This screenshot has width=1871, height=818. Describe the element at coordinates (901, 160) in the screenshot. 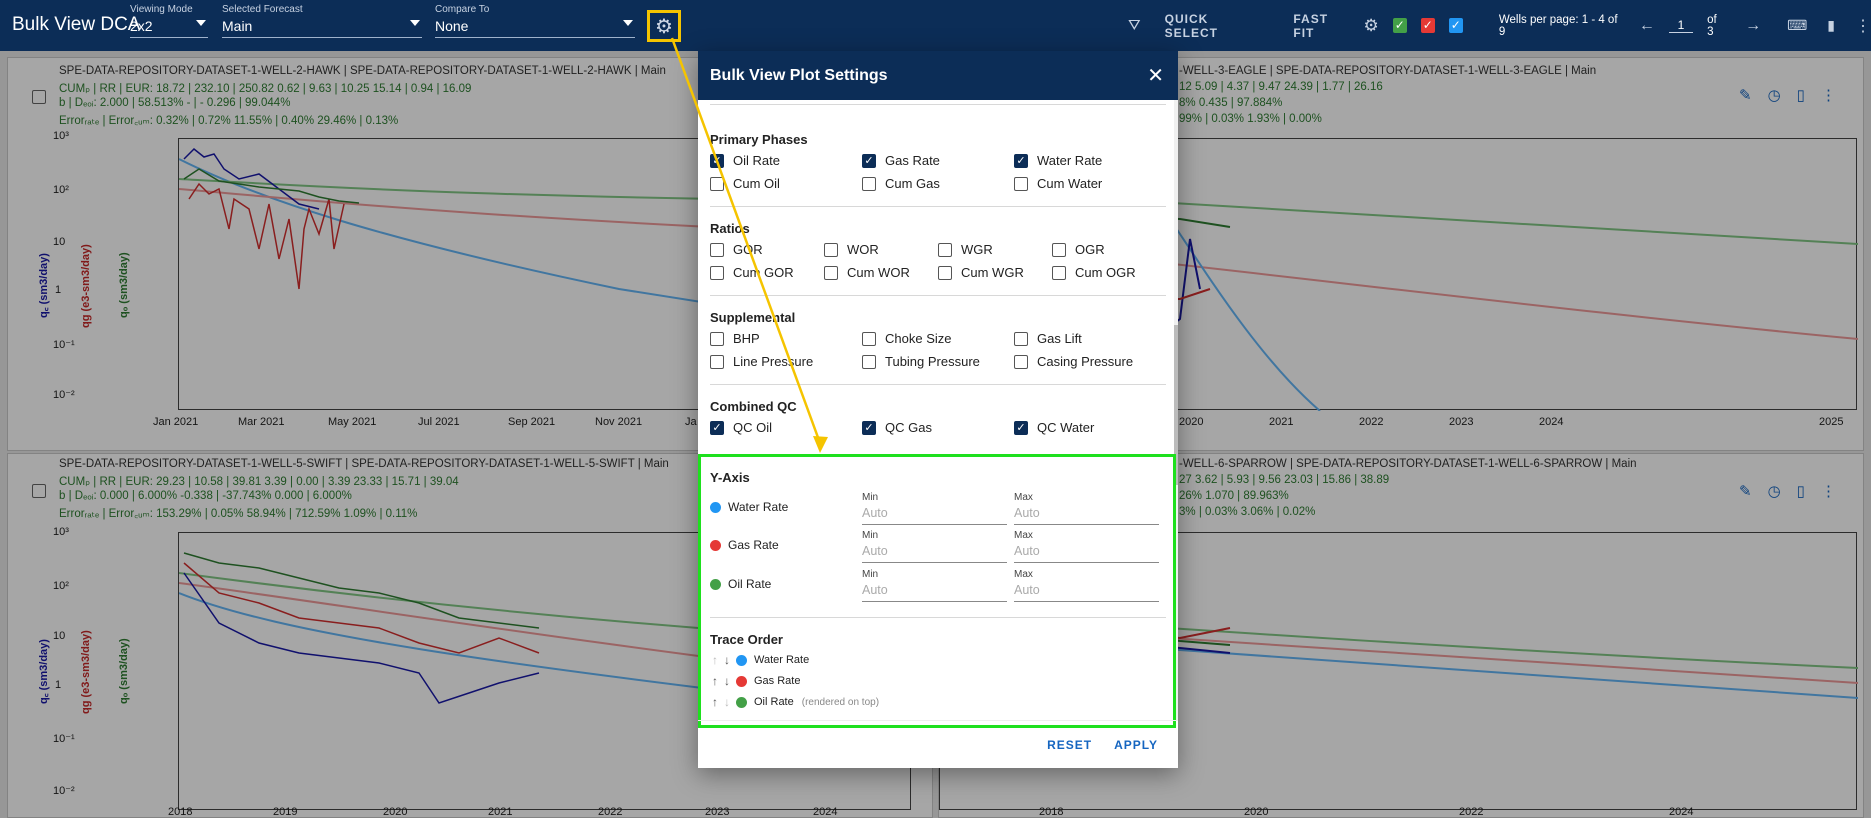

I see `gas-rate-checkbox: ✓ Gas Rate` at that location.